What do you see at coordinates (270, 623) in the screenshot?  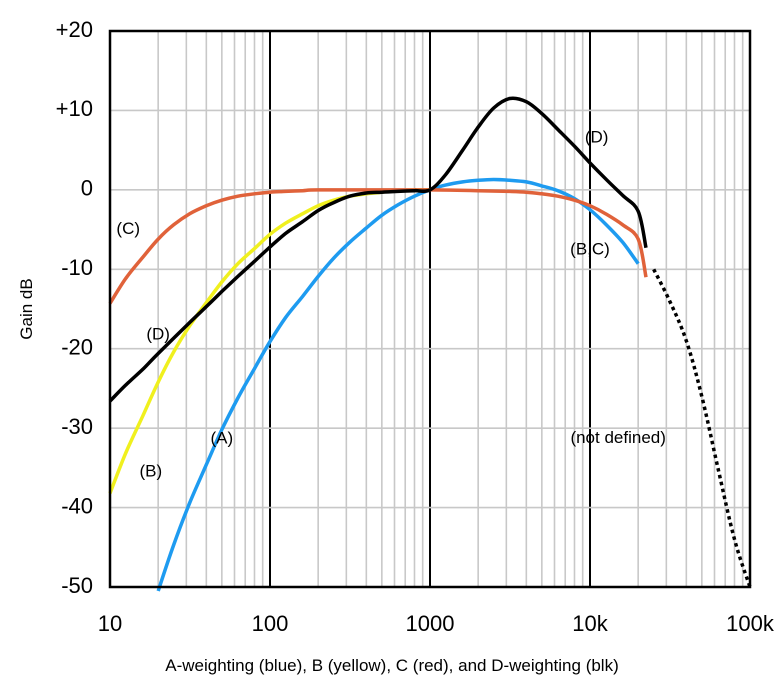 I see `x-tick-label: 100` at bounding box center [270, 623].